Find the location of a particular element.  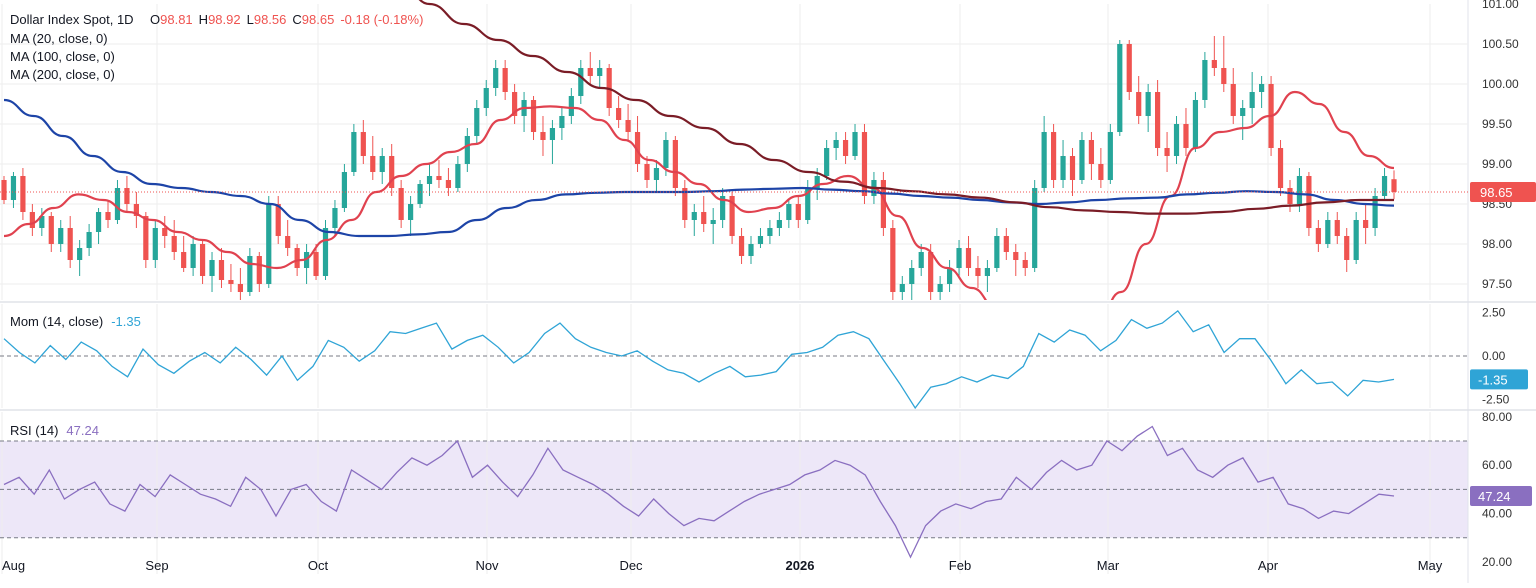

legend-ma200: MA (200, close, 0) is located at coordinates (62, 74).